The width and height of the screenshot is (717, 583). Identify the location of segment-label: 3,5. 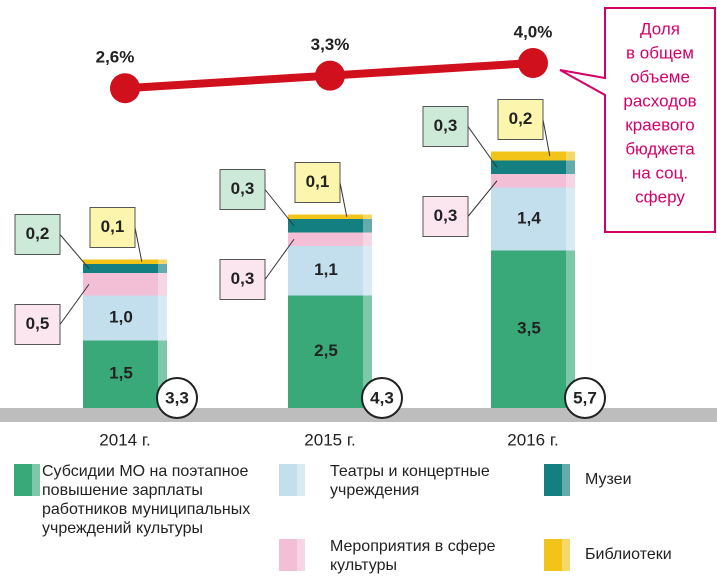
(529, 328).